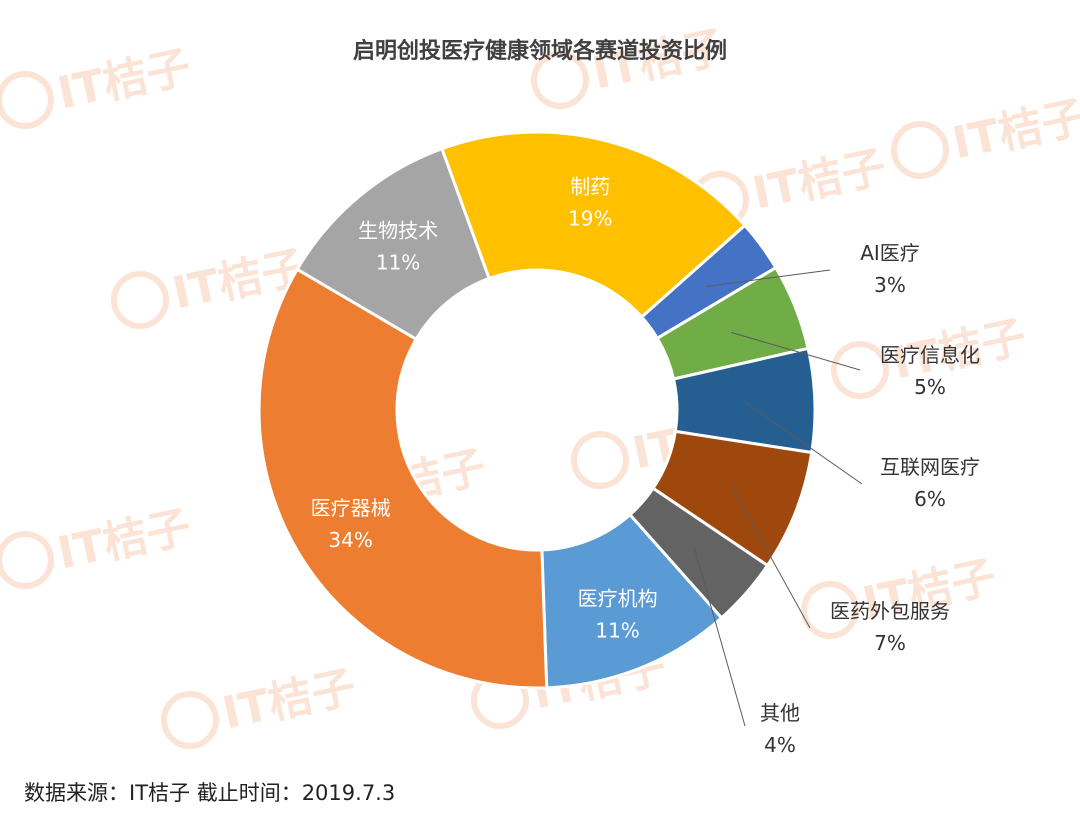 Image resolution: width=1080 pixels, height=835 pixels. I want to click on label-medical-it: 医疗信息化, so click(930, 355).